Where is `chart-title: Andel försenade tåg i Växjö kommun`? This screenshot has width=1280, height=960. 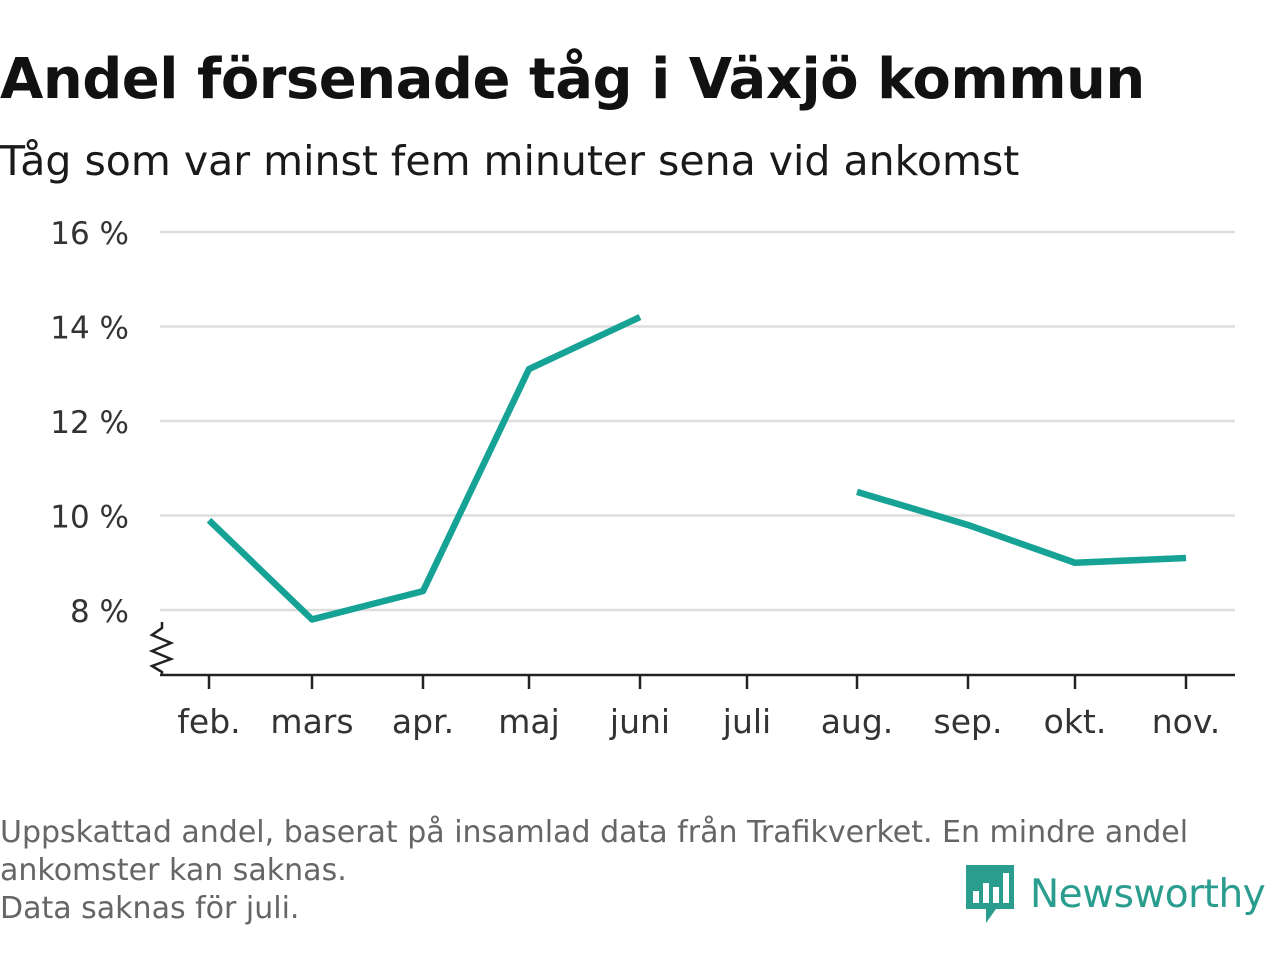 chart-title: Andel försenade tåg i Växjö kommun is located at coordinates (572, 79).